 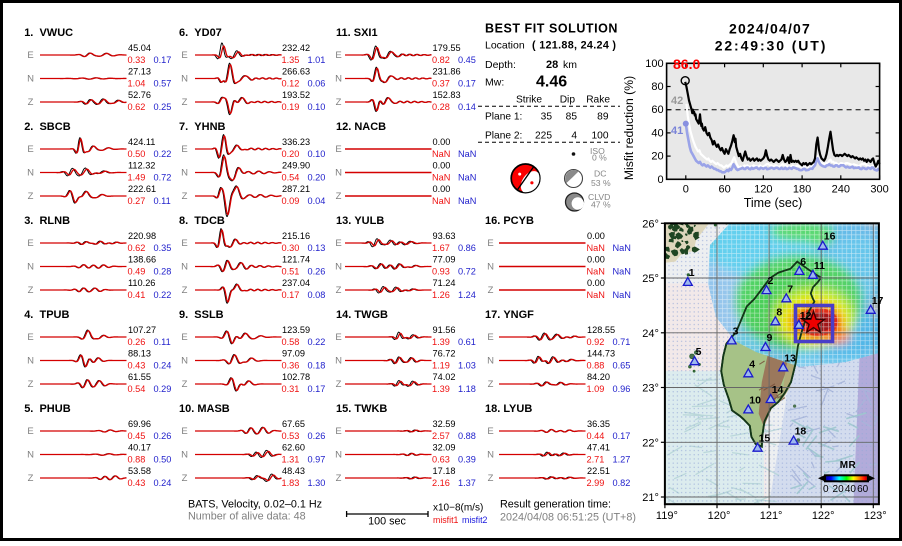 I want to click on svg-text: 0.62, so click(x=137, y=248).